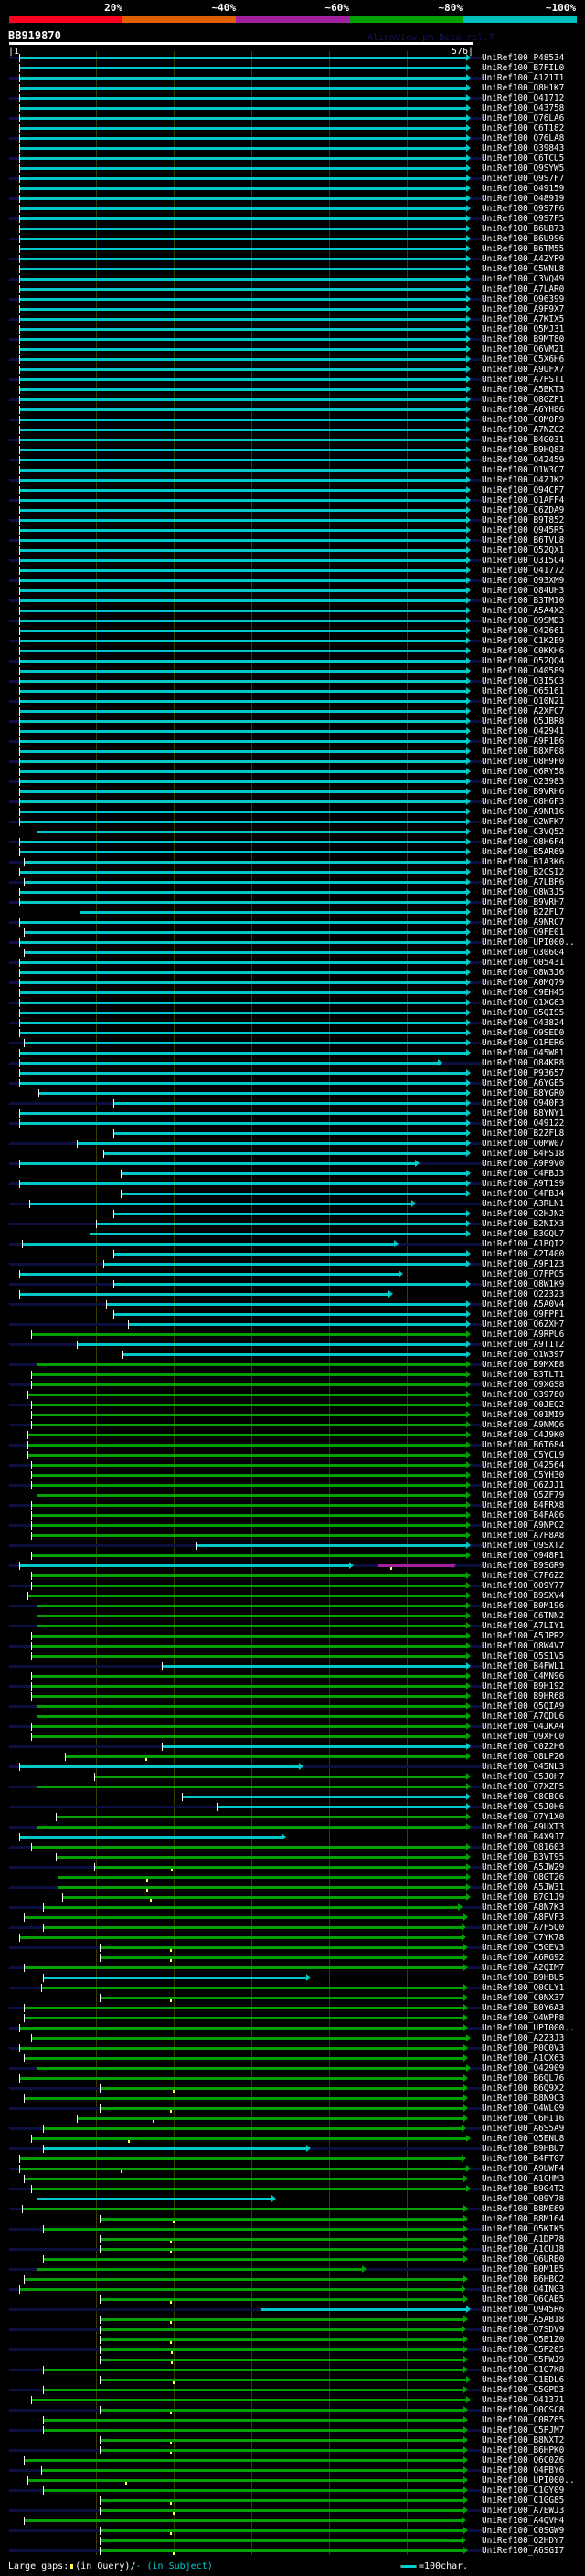 The width and height of the screenshot is (585, 2576). I want to click on hit-label: UniRef100_B6QL76, so click(523, 2078).